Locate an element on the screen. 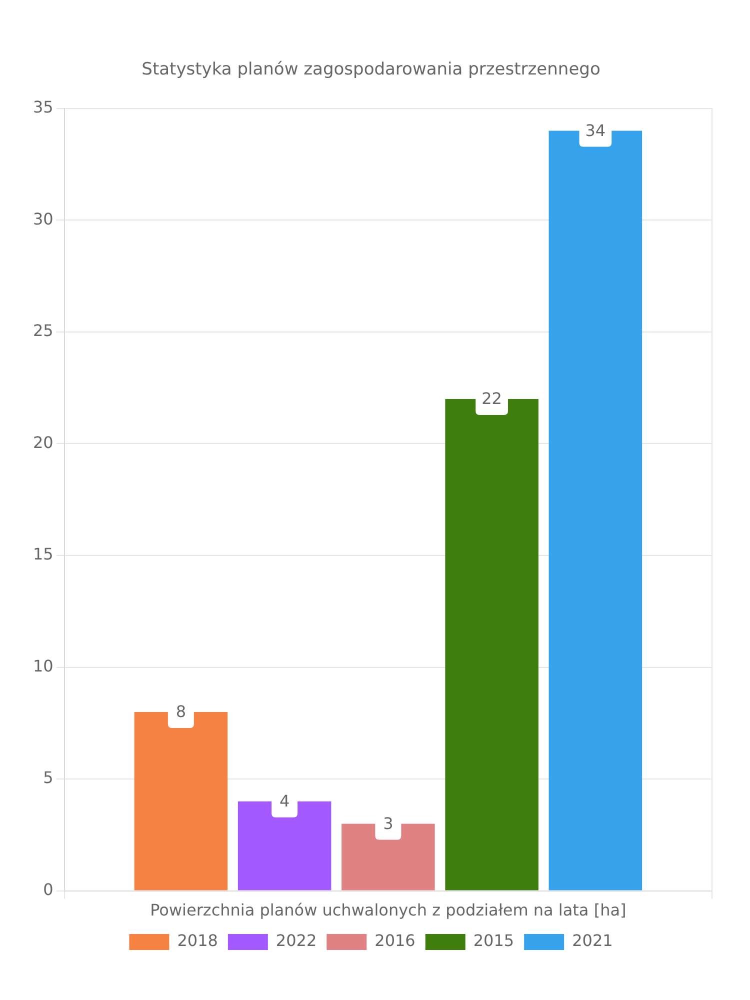 The image size is (750, 1000). y-tick-label: 25 is located at coordinates (43, 330).